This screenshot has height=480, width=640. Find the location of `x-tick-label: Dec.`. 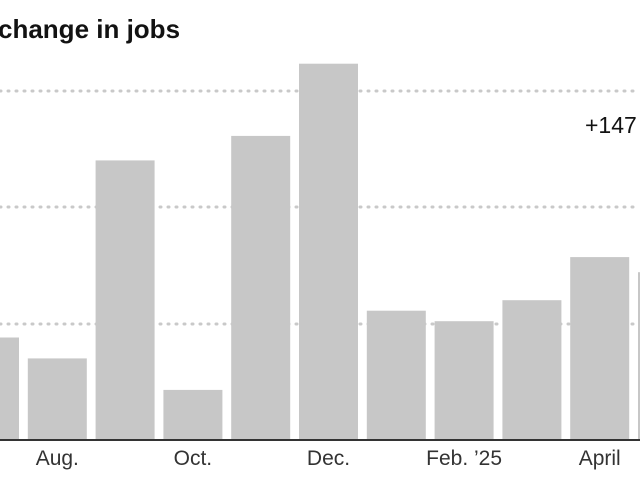

x-tick-label: Dec. is located at coordinates (328, 458).